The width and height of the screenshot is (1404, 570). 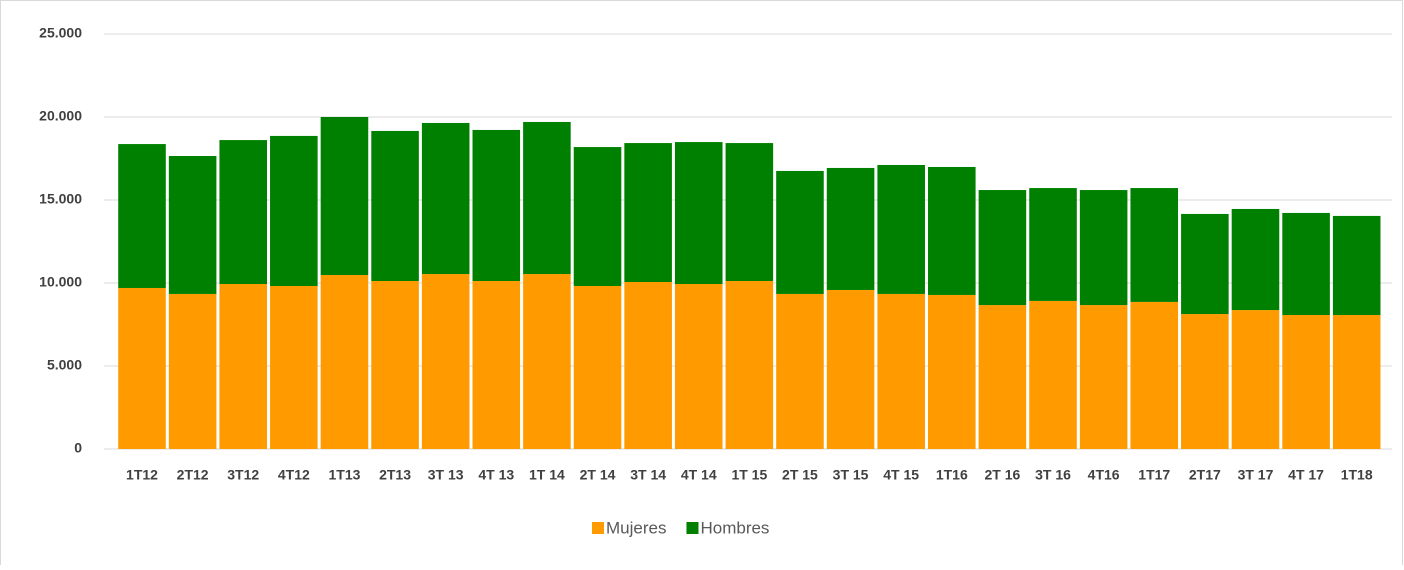 I want to click on x-tick-label: 1T17, so click(x=1154, y=475).